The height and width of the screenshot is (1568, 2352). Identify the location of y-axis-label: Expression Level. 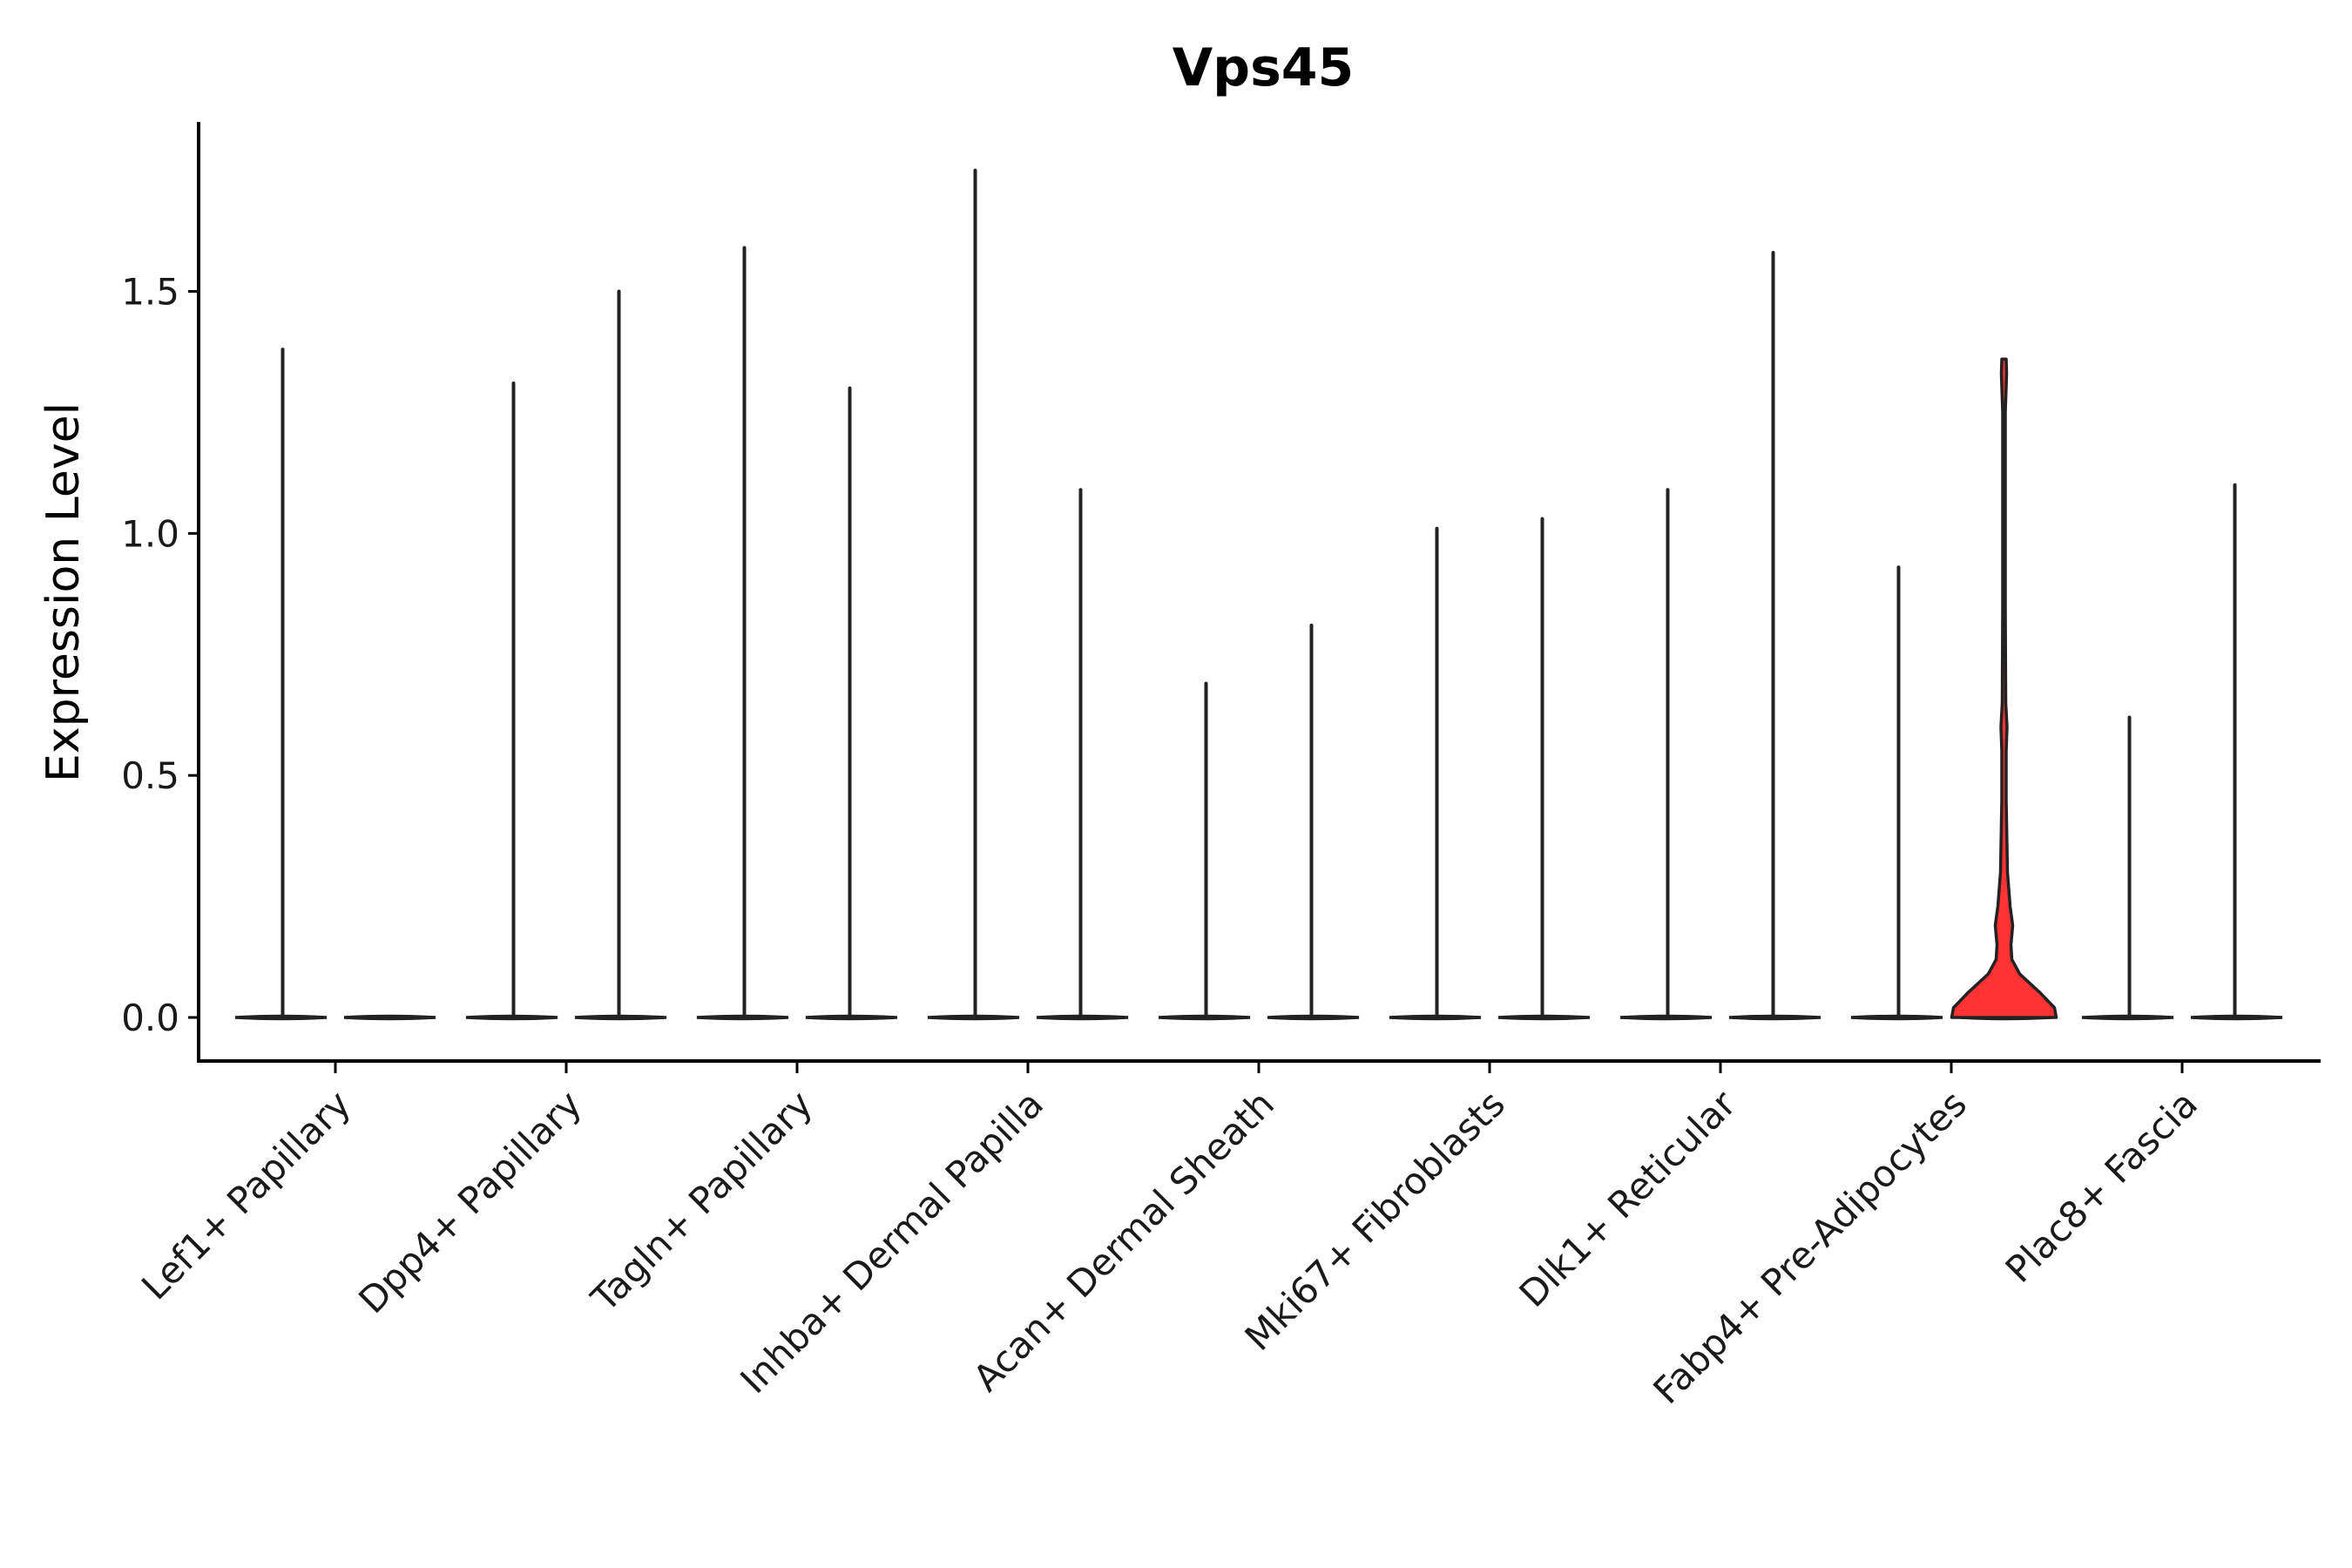
(64, 592).